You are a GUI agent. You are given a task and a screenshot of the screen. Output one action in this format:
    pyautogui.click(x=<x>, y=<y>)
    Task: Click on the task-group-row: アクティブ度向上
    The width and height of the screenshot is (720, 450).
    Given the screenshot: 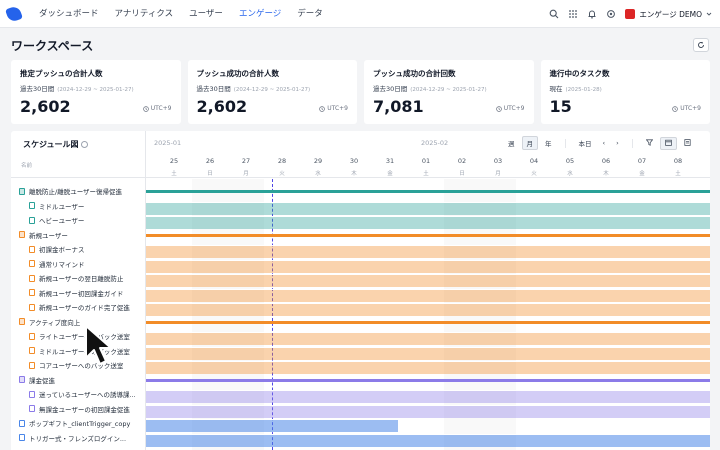 What is the action you would take?
    pyautogui.click(x=78, y=322)
    